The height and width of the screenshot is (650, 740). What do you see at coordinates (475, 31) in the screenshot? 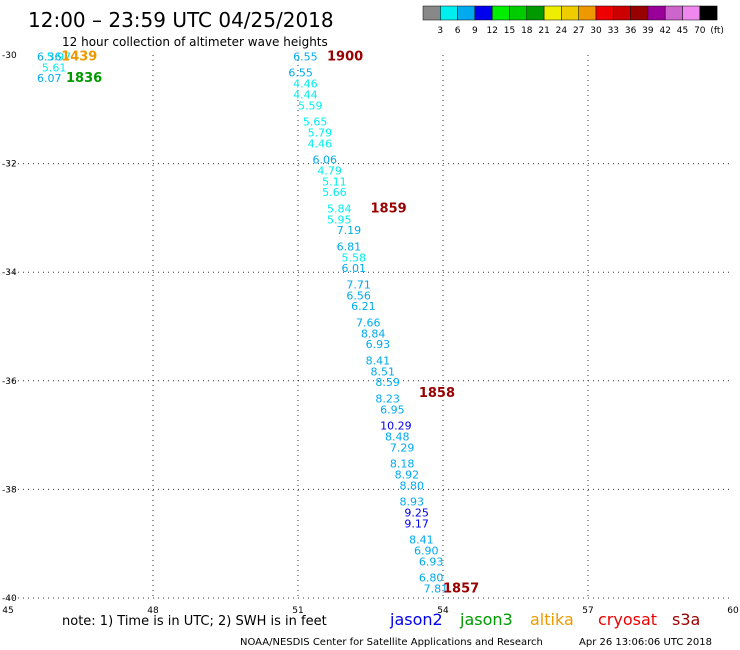
I see `legend-label: 9` at bounding box center [475, 31].